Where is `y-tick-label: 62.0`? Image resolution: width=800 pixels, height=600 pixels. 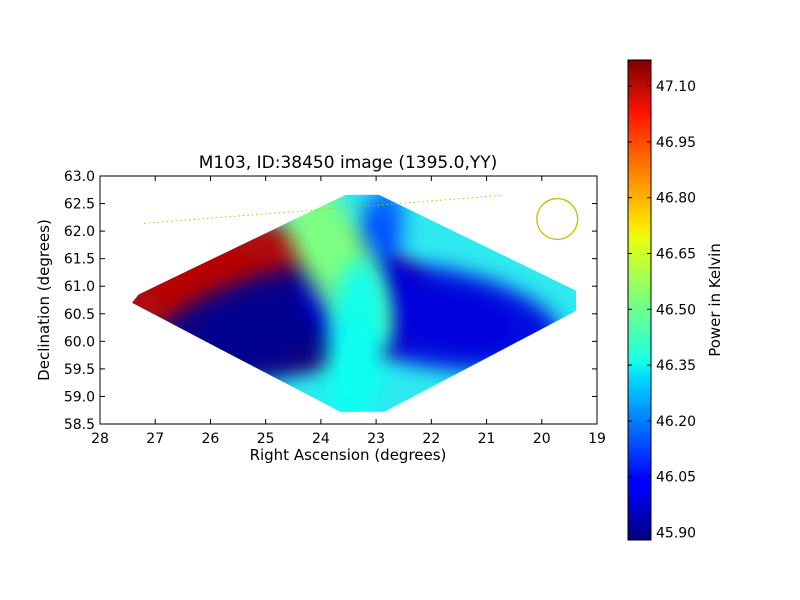
y-tick-label: 62.0 is located at coordinates (79, 232).